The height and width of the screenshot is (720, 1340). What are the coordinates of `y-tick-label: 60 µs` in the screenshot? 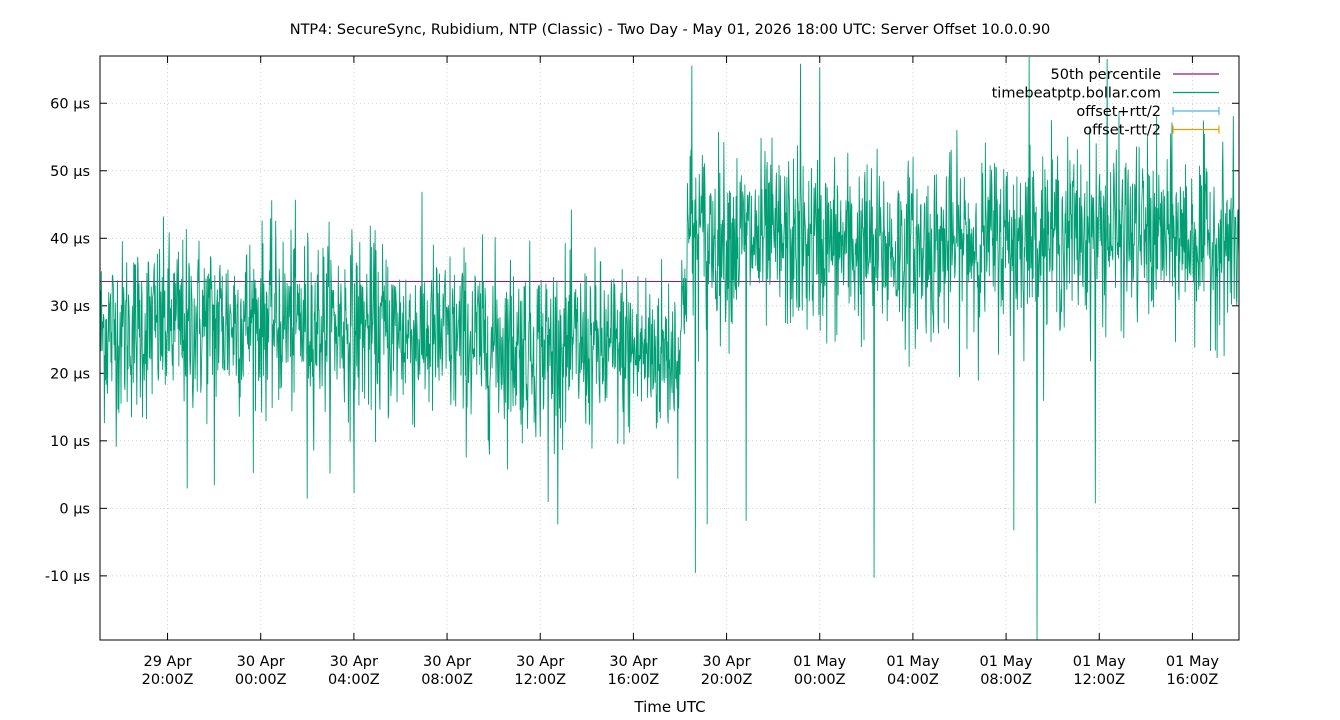 It's located at (70, 104).